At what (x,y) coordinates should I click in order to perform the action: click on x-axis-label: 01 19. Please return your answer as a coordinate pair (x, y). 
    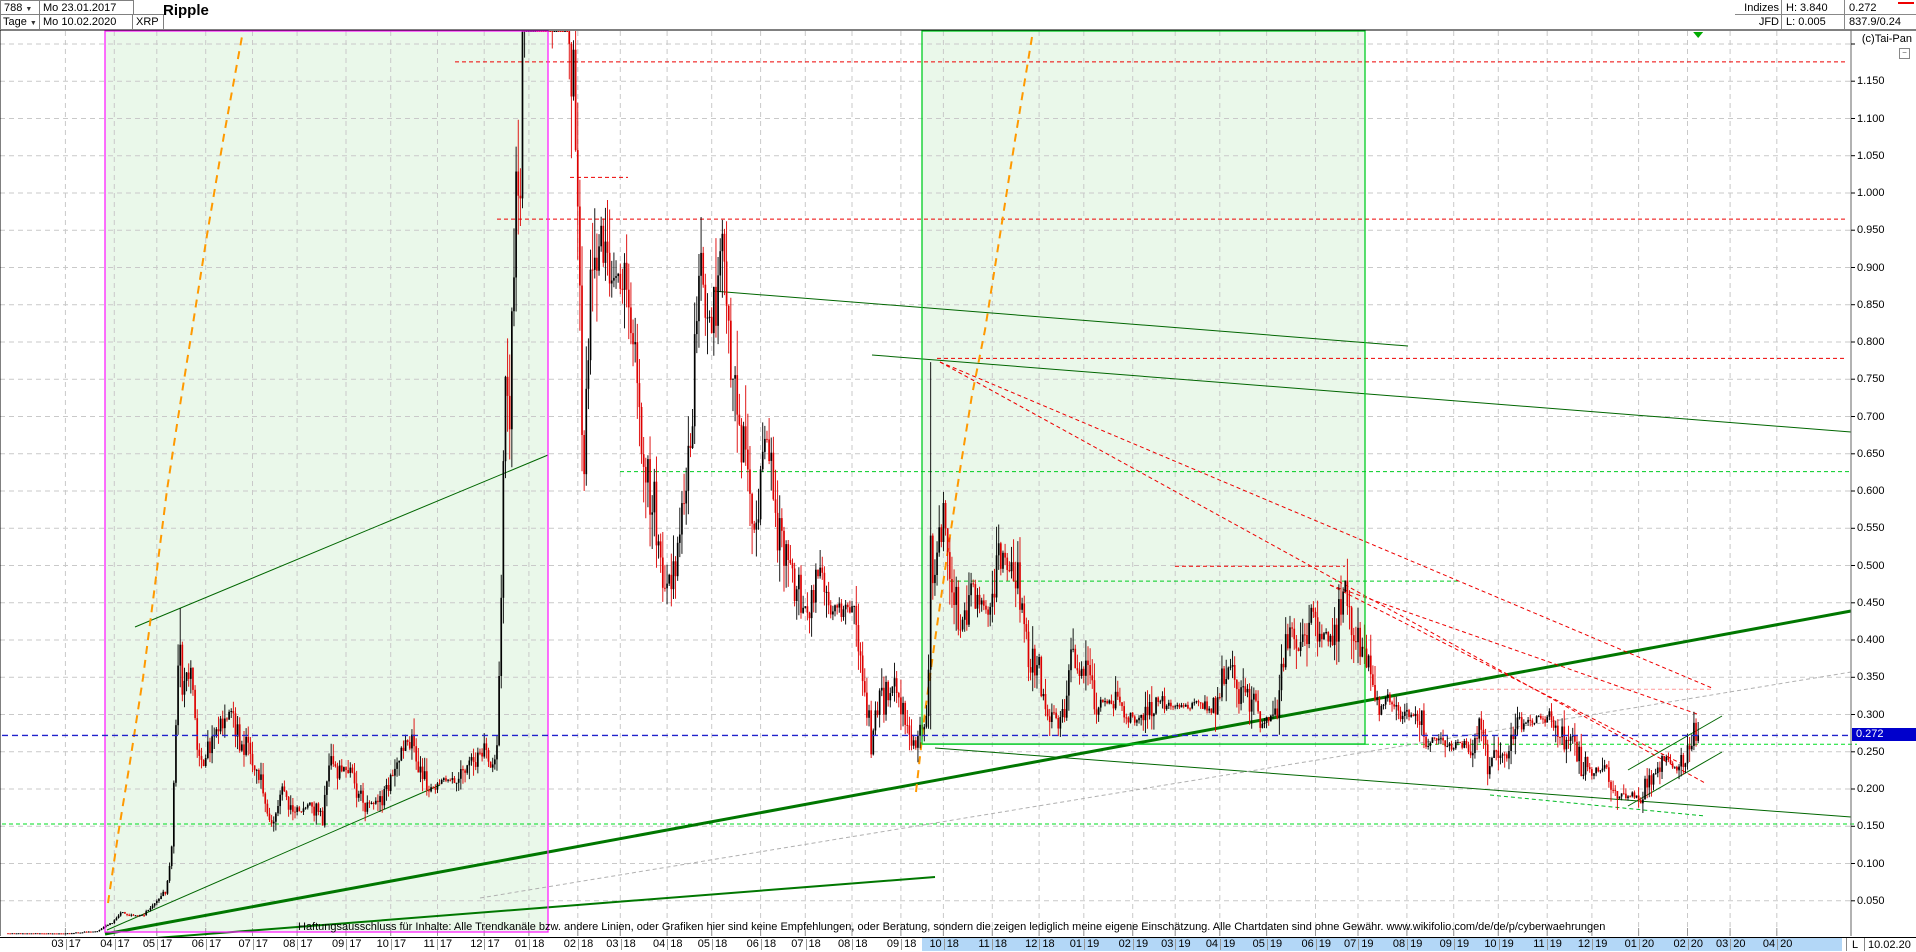
    Looking at the image, I should click on (1084, 944).